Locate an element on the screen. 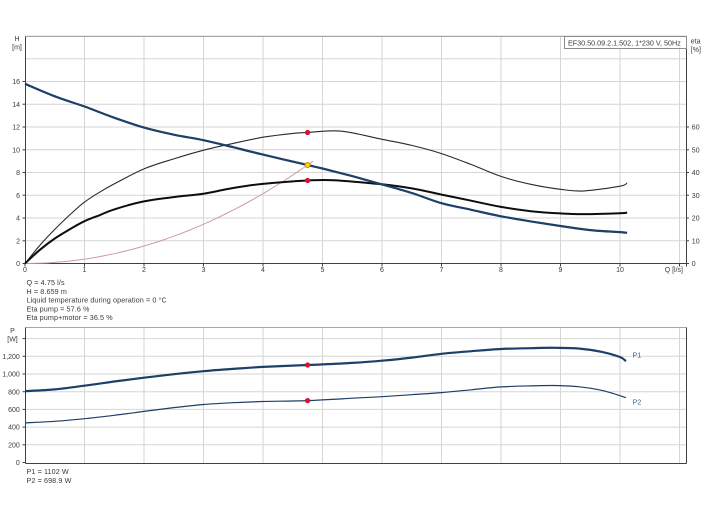 Image resolution: width=704 pixels, height=528 pixels. svg-text: 600 is located at coordinates (14, 410).